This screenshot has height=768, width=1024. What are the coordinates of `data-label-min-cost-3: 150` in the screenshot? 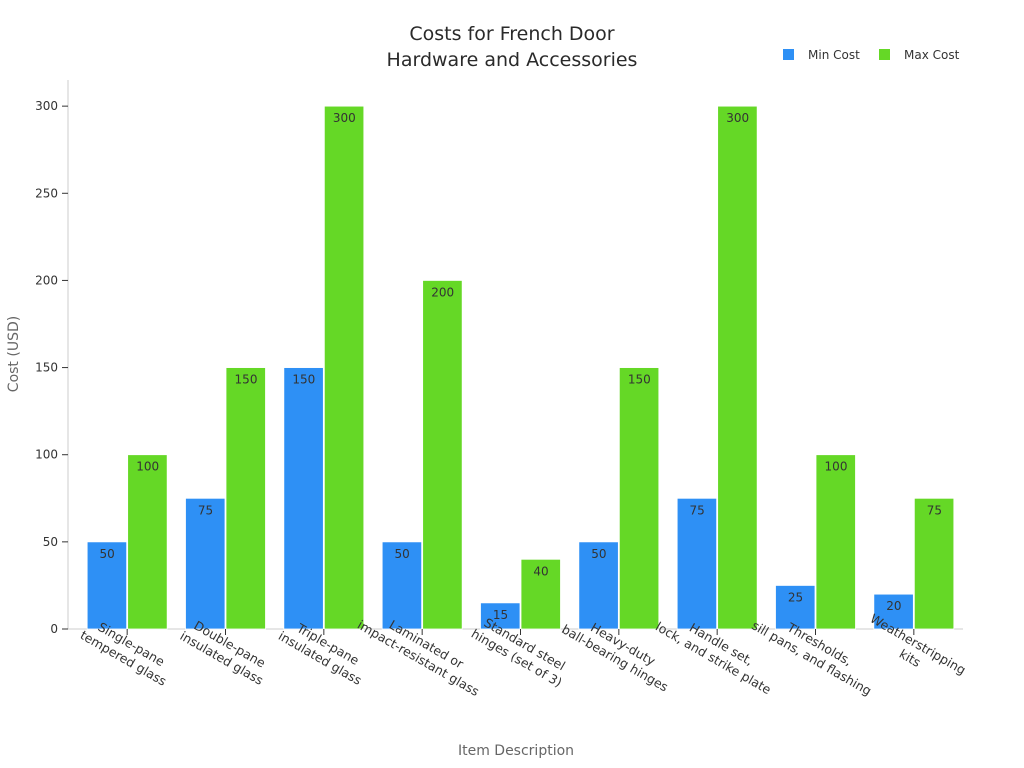 It's located at (303, 380).